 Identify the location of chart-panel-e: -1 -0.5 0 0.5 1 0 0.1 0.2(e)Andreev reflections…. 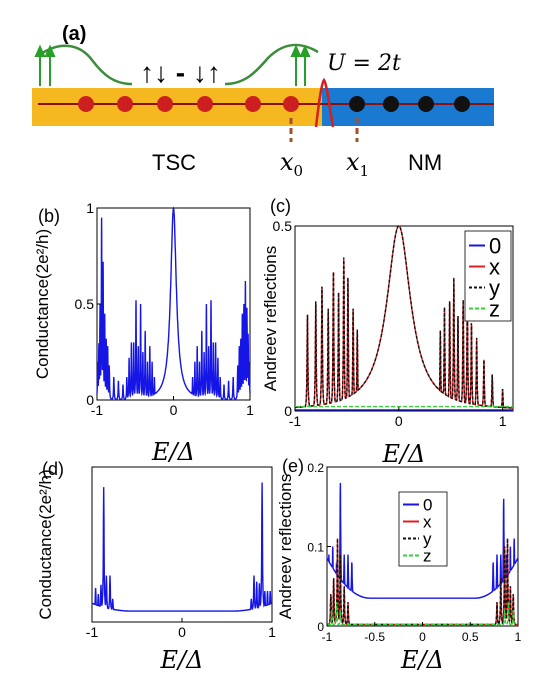
(399, 565).